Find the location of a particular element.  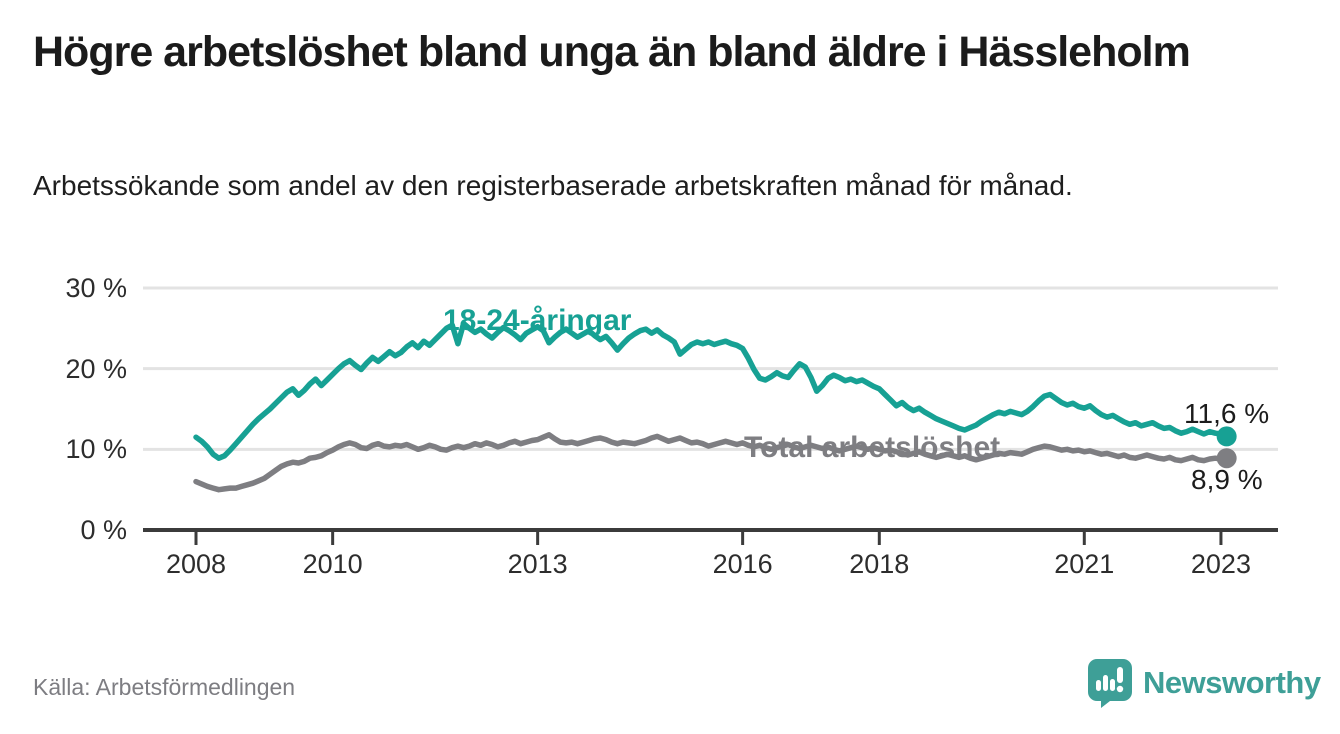

x-axis-label: 2018 is located at coordinates (879, 564).